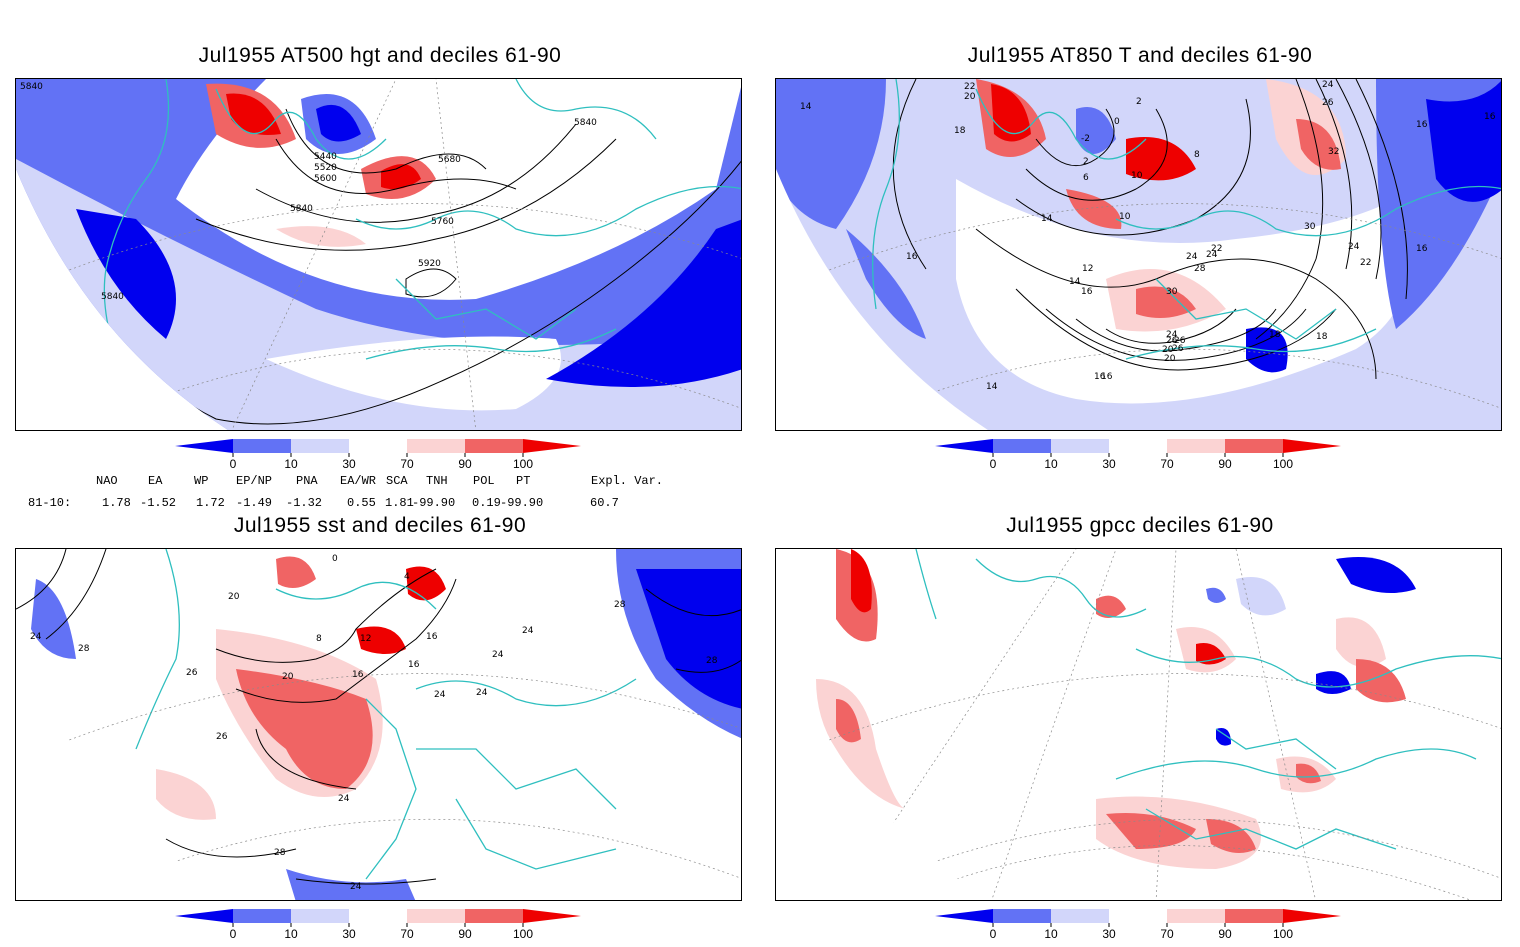 The image size is (1520, 947). What do you see at coordinates (407, 464) in the screenshot?
I see `colorbar-tick-label: 70` at bounding box center [407, 464].